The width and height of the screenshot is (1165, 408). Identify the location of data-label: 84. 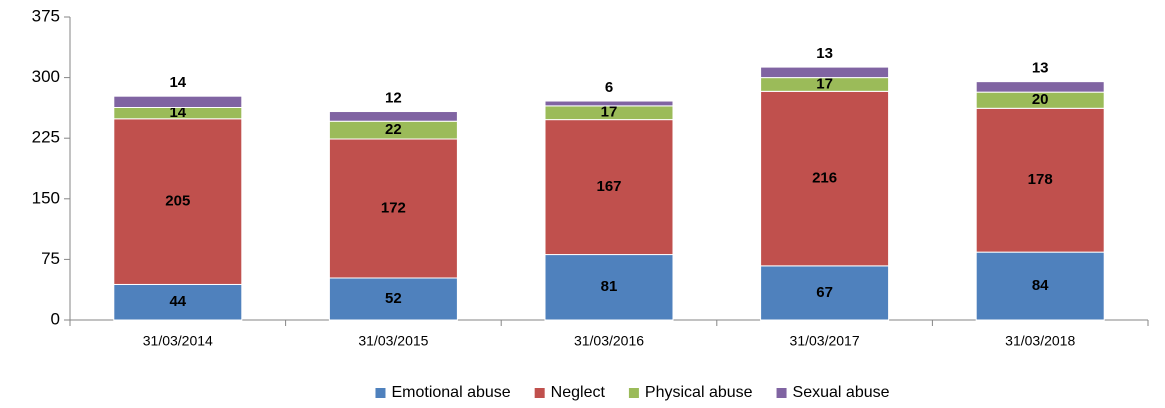
(1040, 285).